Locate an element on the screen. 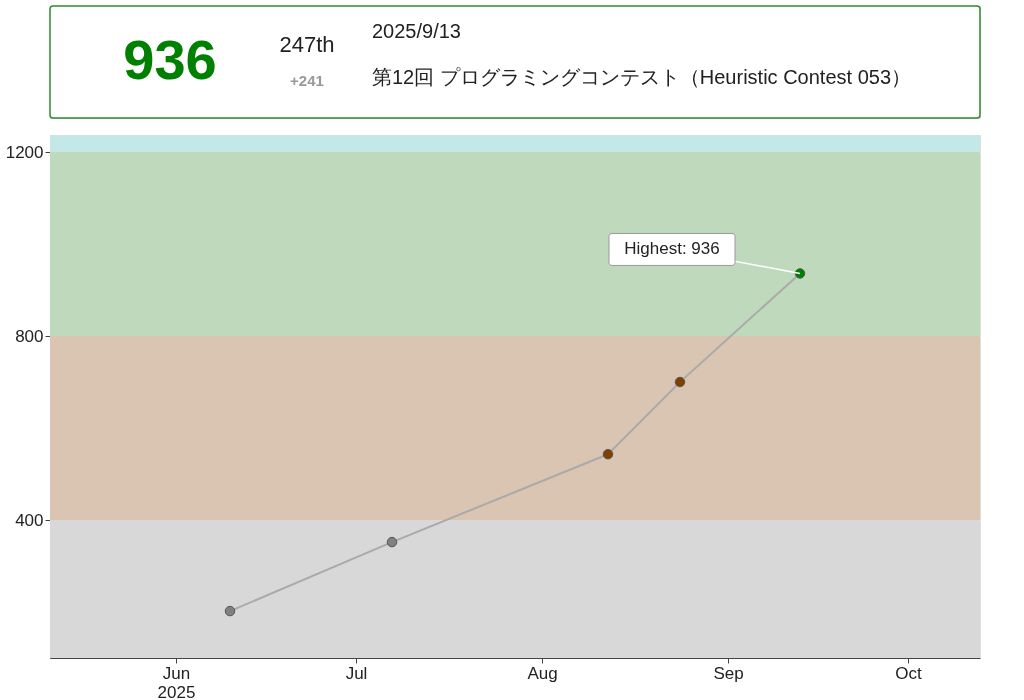 The image size is (1024, 700). text: 247th is located at coordinates (307, 44).